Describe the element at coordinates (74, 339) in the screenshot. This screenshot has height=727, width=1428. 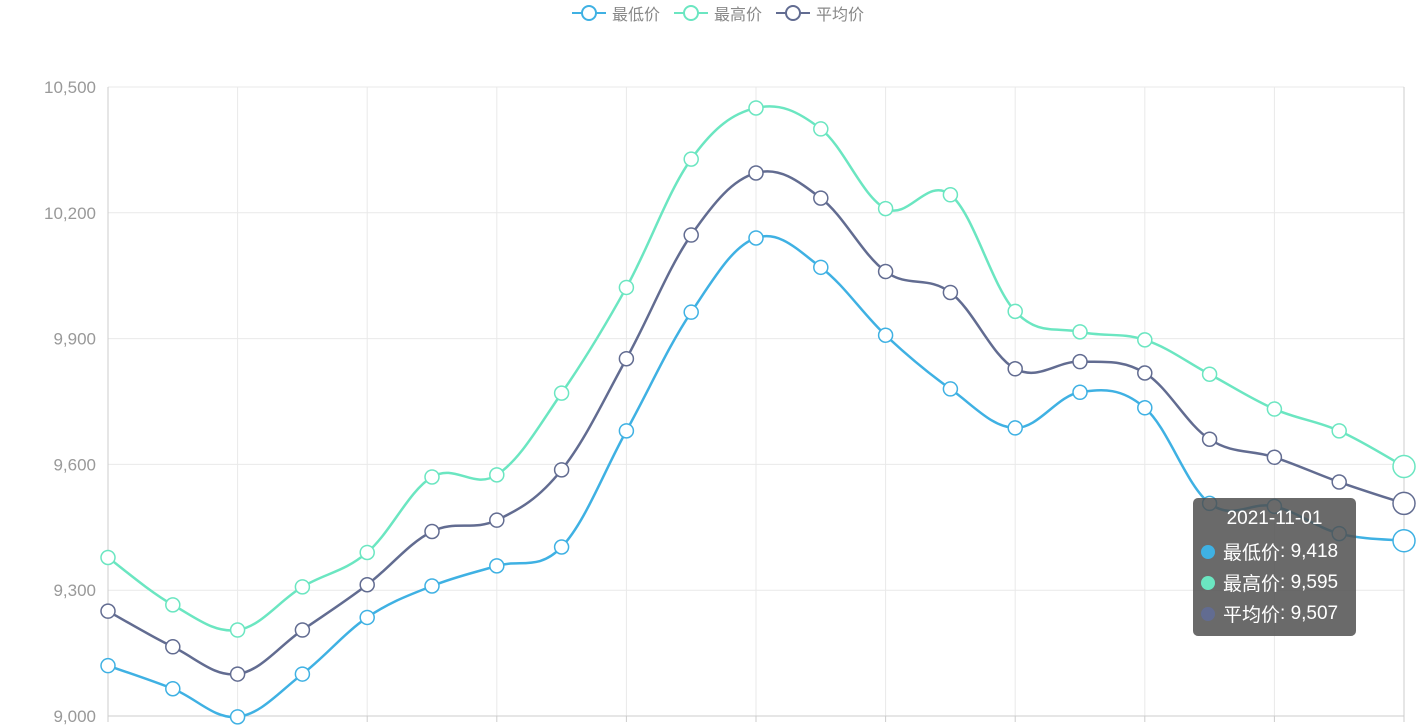
I see `y-tick-label: 9,900` at that location.